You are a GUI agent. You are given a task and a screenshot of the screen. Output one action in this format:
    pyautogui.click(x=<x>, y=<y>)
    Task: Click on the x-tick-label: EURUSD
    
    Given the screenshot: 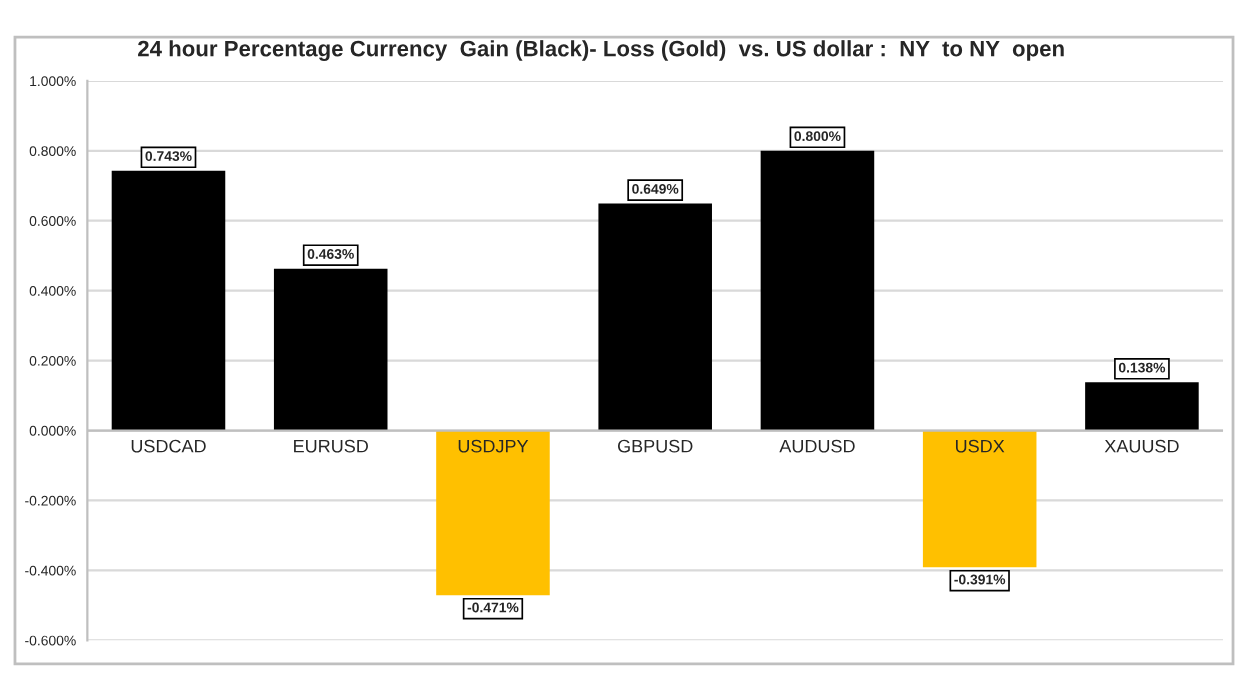 What is the action you would take?
    pyautogui.click(x=331, y=446)
    